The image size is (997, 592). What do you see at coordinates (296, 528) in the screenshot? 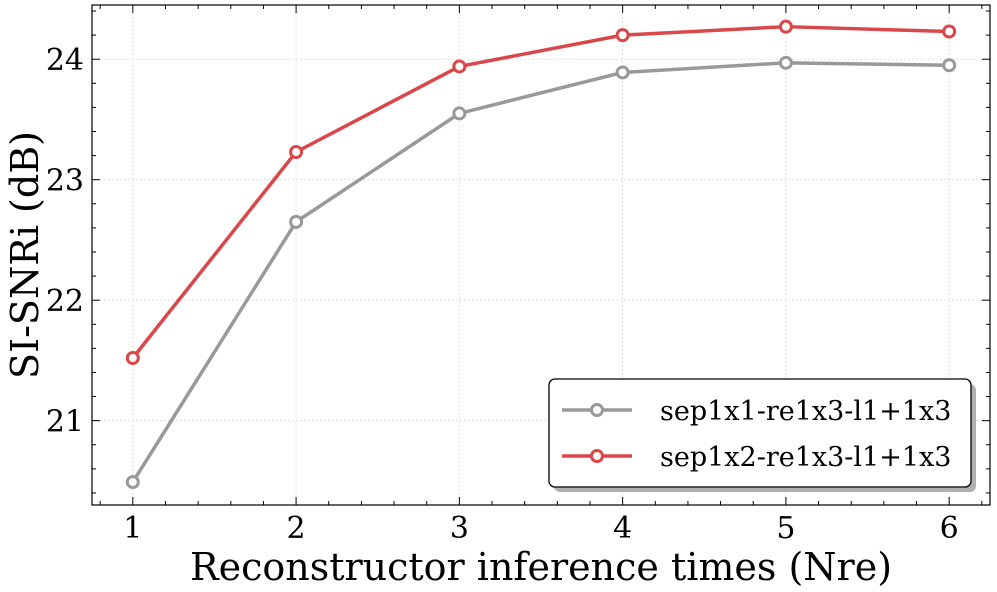
I see `x-tick-label: 2` at bounding box center [296, 528].